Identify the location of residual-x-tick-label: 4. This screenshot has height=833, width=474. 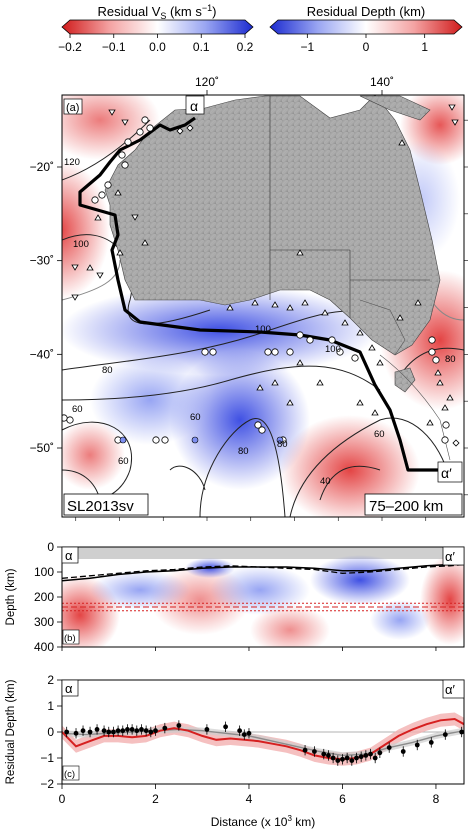
(249, 799).